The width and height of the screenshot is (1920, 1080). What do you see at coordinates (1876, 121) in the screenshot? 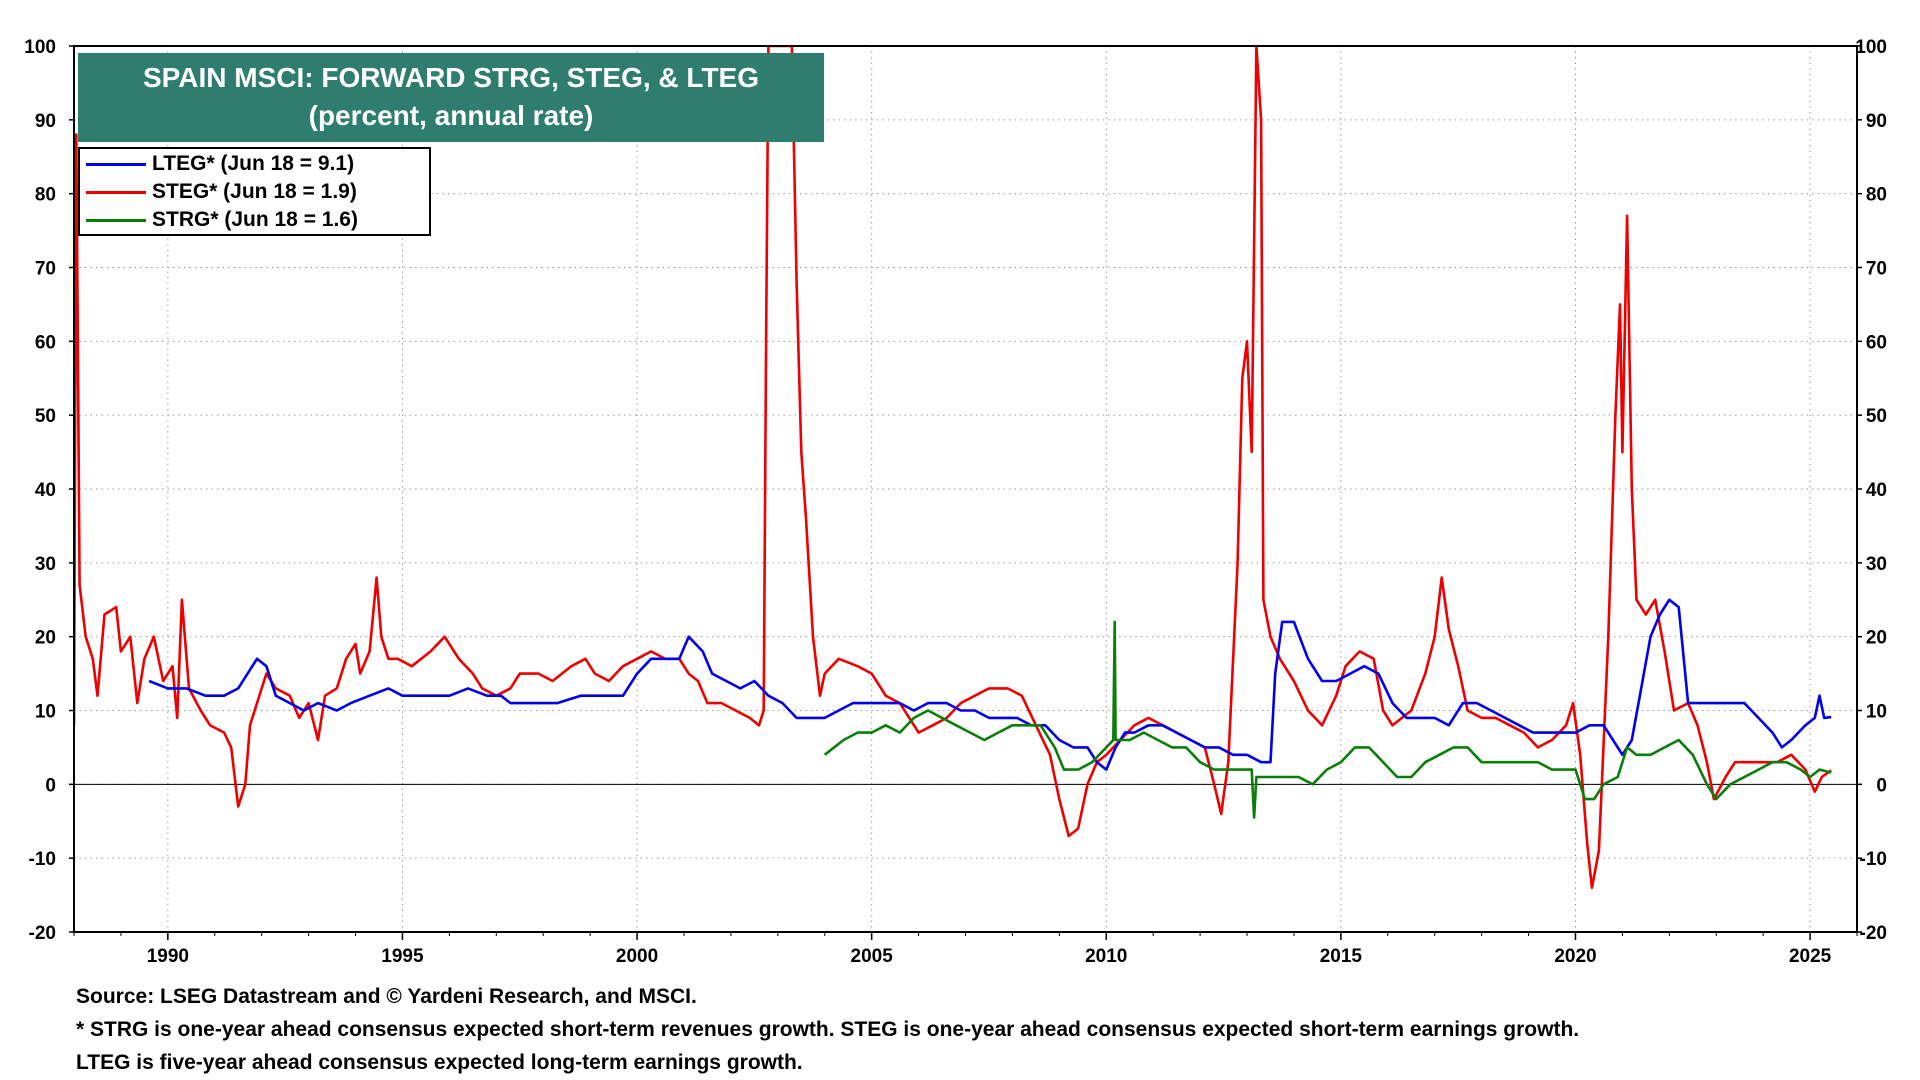
I see `y-tick-label-right: 90` at bounding box center [1876, 121].